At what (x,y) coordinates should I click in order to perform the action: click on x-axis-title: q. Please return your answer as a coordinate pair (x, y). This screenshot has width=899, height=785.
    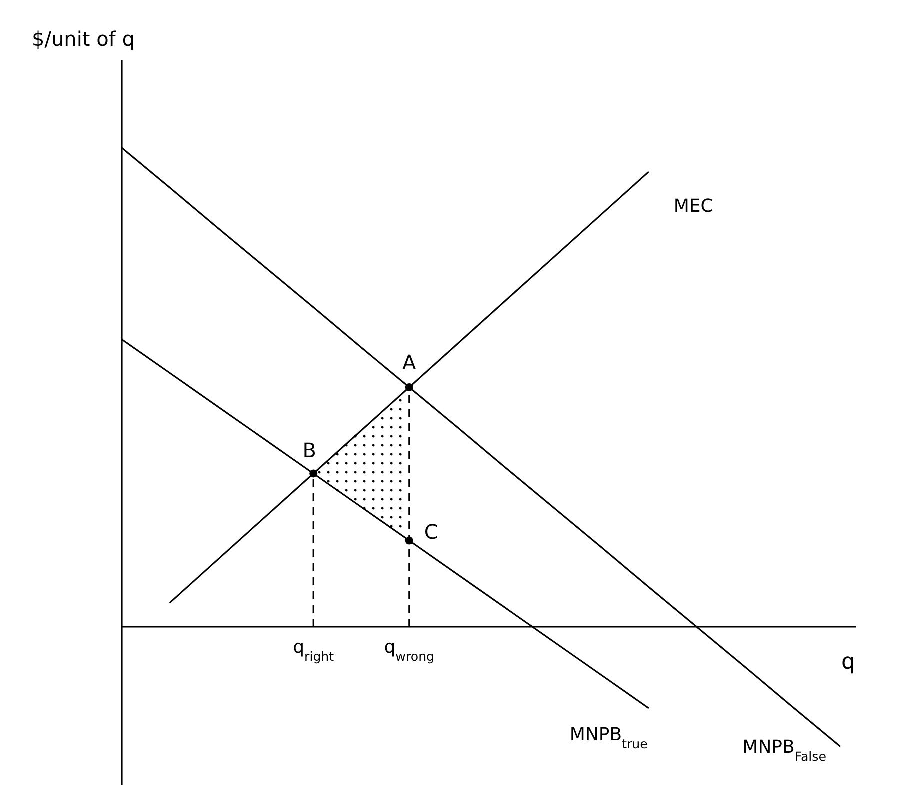
    Looking at the image, I should click on (849, 662).